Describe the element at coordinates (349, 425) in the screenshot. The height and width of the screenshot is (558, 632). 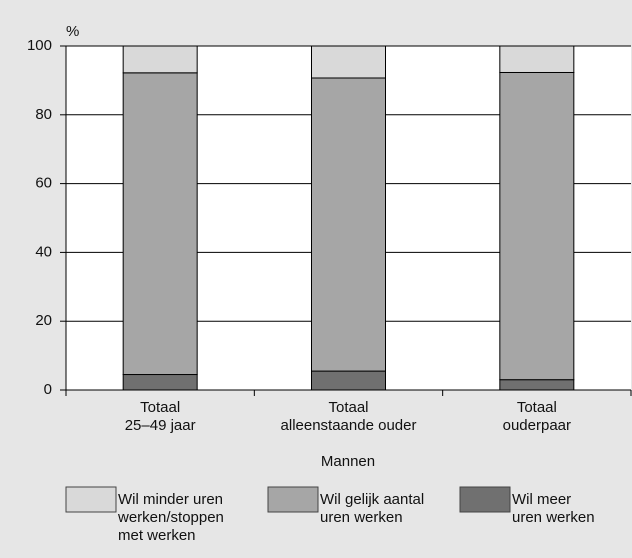
I see `x-tick-label: alleenstaande ouder` at that location.